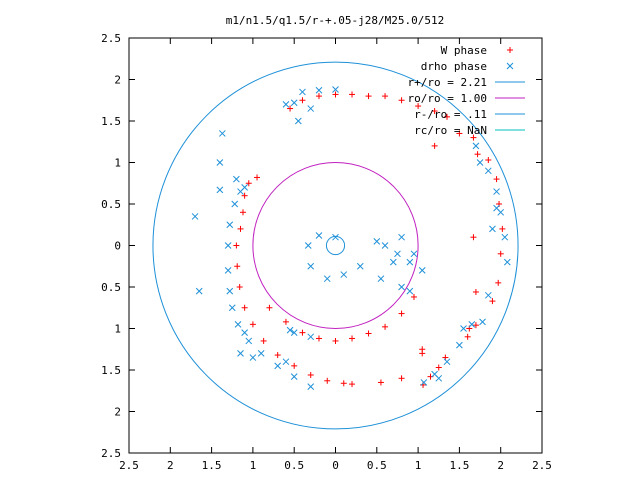  I want to click on legend-label: r+/ro = 2.21, so click(447, 82).